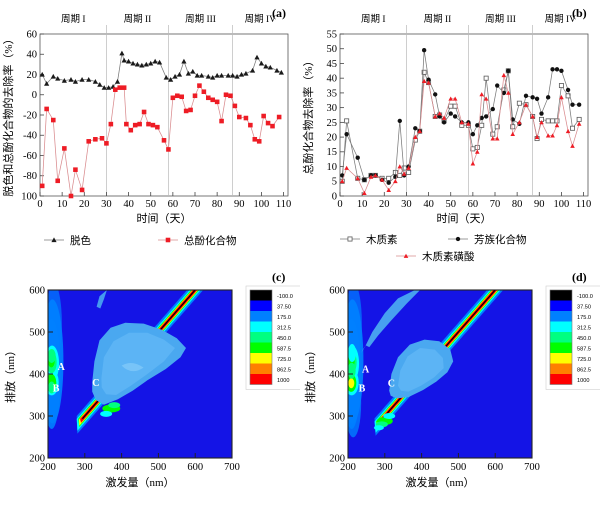 The height and width of the screenshot is (508, 600). Describe the element at coordinates (495, 467) in the screenshot. I see `x-tick-label: 600` at that location.